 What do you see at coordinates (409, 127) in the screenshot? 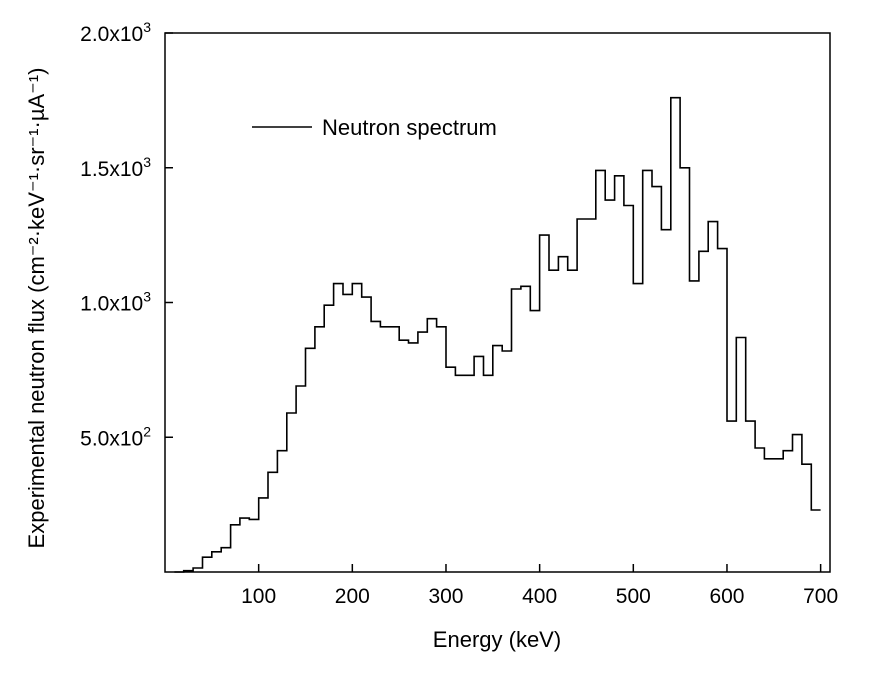
I see `legend-label: Neutron spectrum` at bounding box center [409, 127].